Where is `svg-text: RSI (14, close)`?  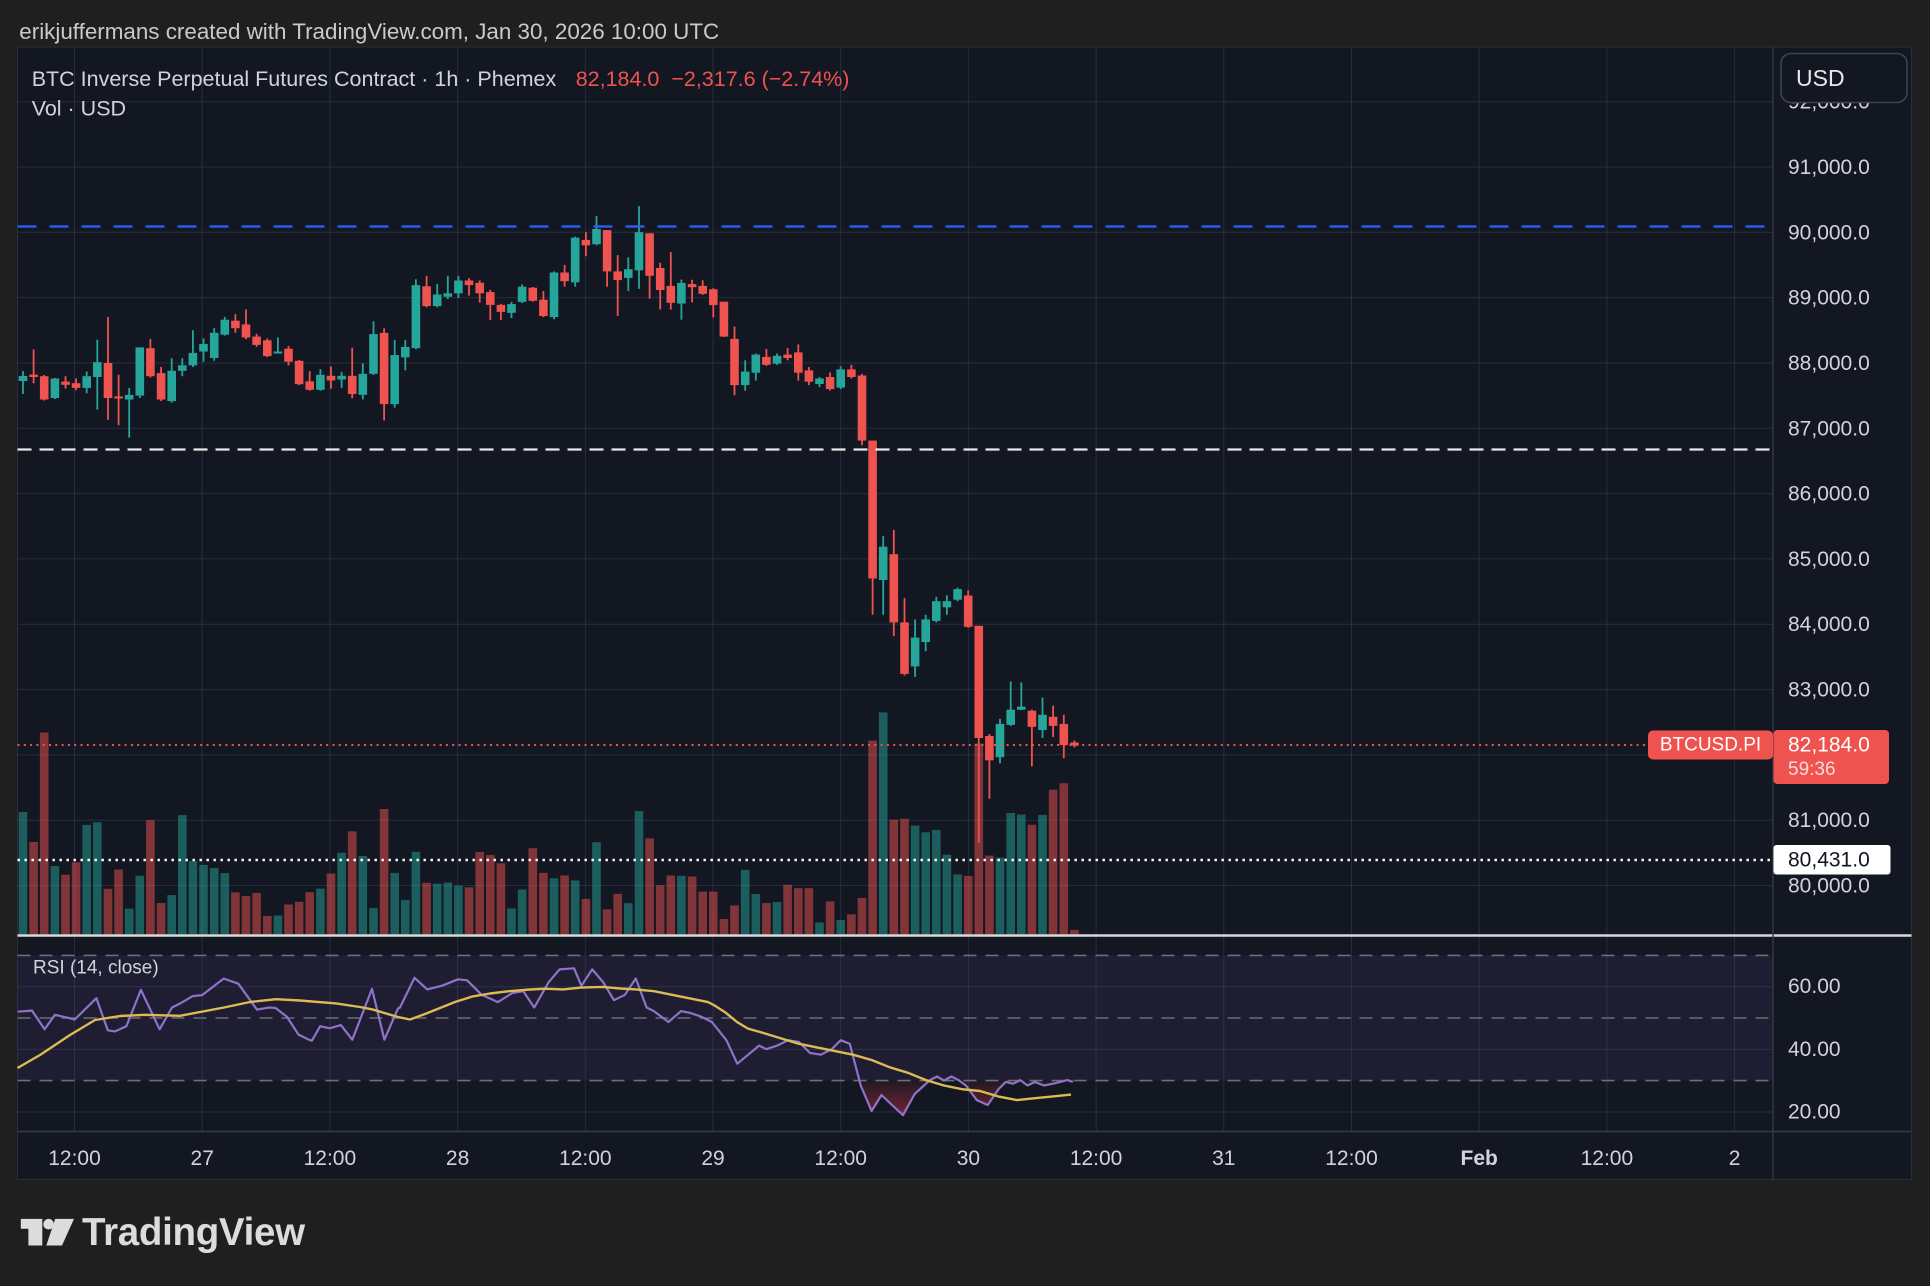 svg-text: RSI (14, close) is located at coordinates (96, 968).